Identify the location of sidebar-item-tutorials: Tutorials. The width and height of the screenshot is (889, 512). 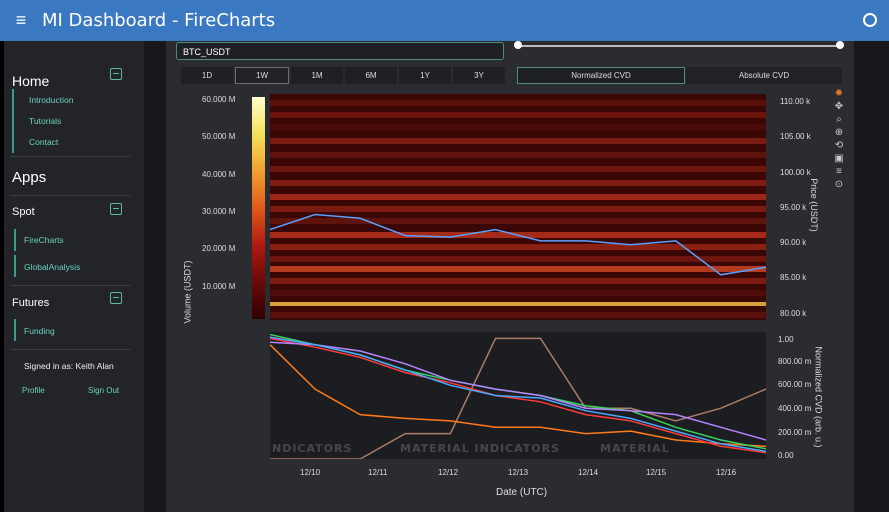
(45, 121).